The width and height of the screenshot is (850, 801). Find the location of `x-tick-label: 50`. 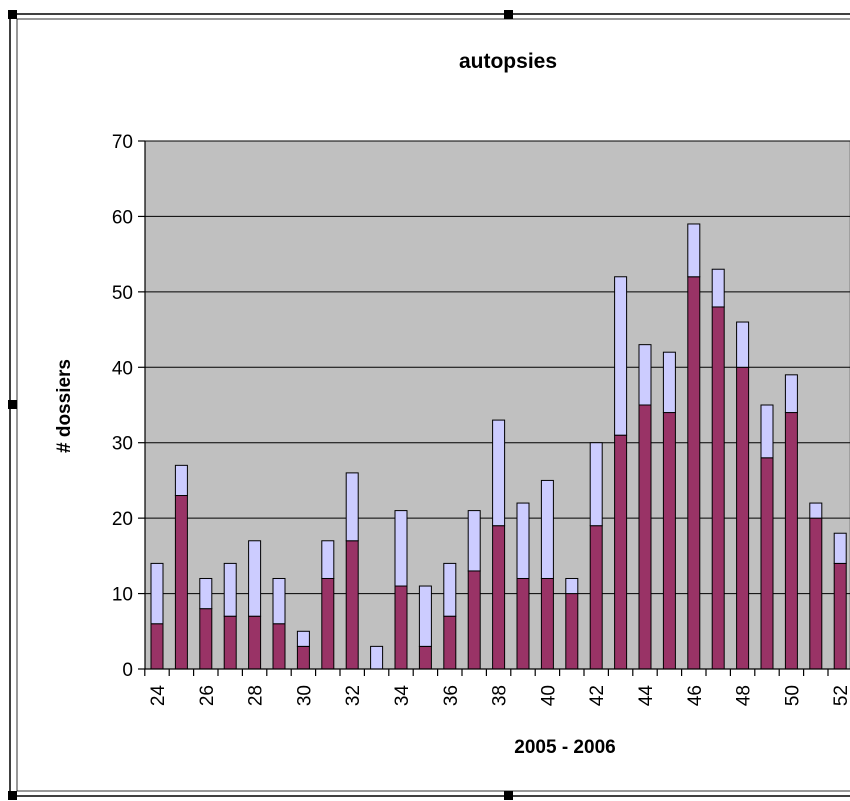

x-tick-label: 50 is located at coordinates (792, 695).